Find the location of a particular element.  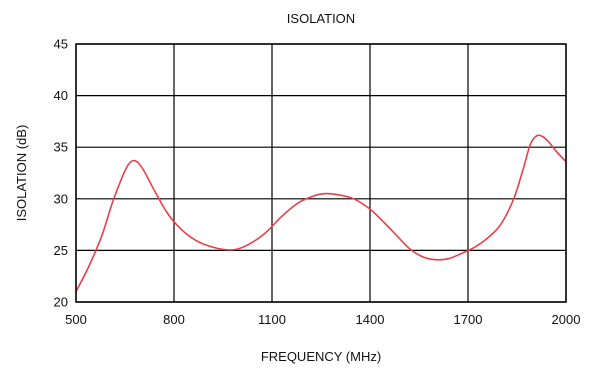

y-tick-label: 40 is located at coordinates (61, 95).